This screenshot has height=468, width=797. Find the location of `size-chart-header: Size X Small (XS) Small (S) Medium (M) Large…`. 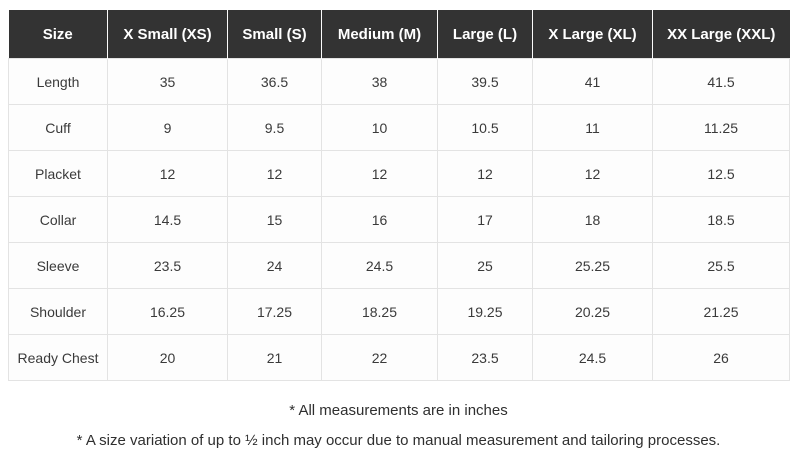

size-chart-header: Size X Small (XS) Small (S) Medium (M) Large… is located at coordinates (399, 34).